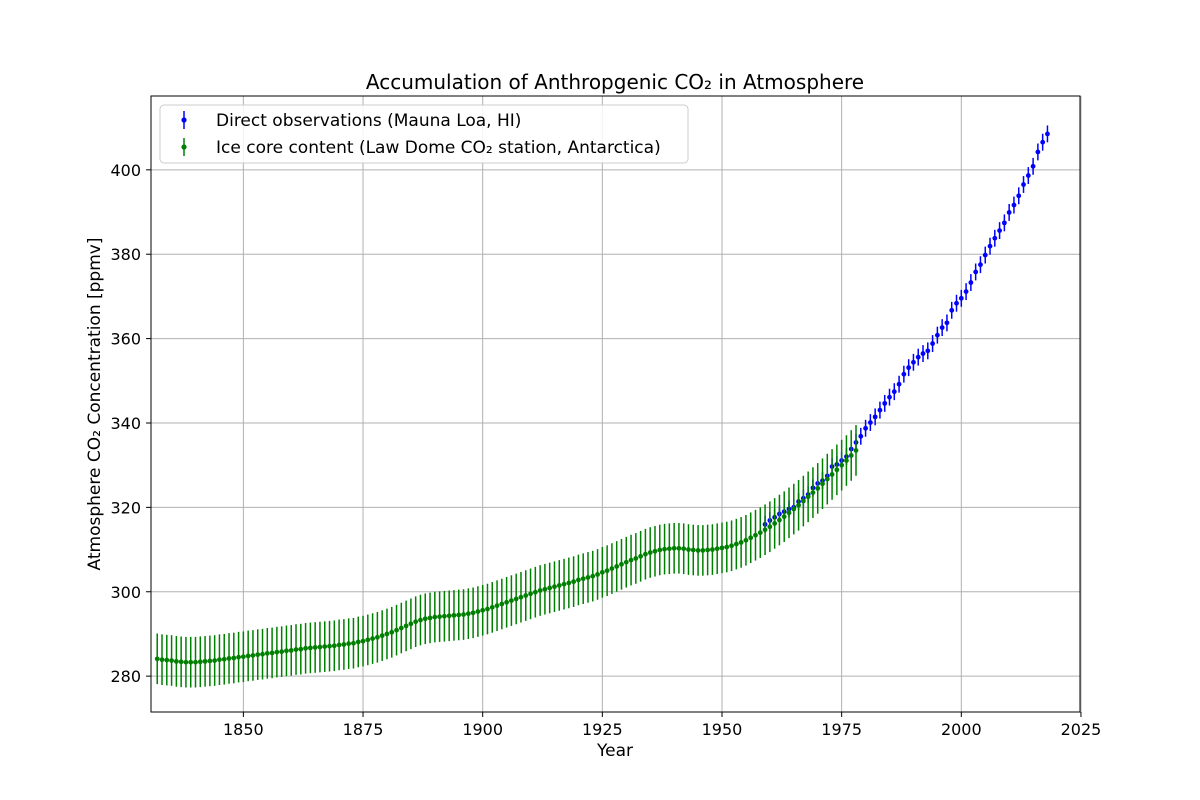 This screenshot has height=800, width=1200. I want to click on x-tick-label: 1875, so click(363, 729).